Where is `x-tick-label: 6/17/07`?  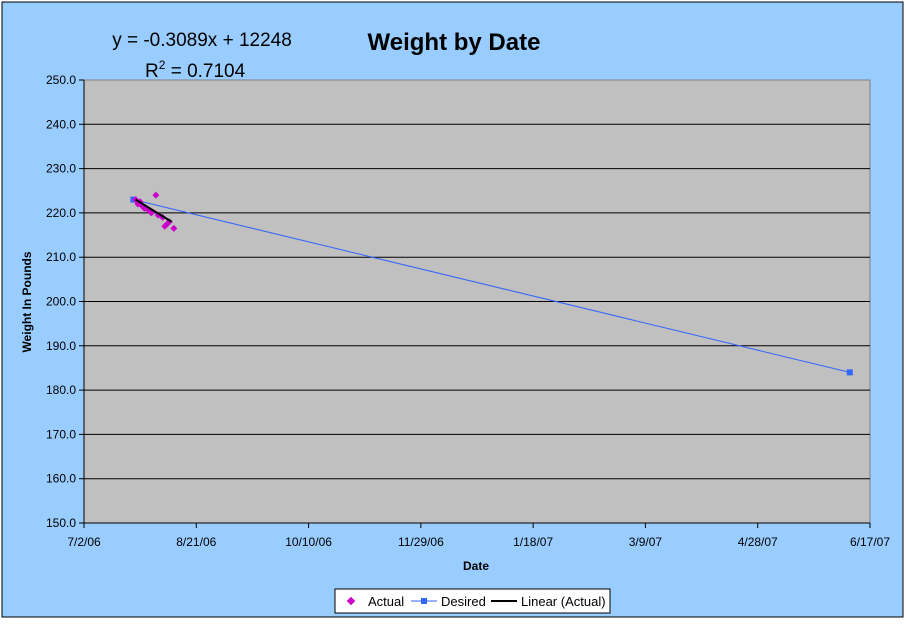
x-tick-label: 6/17/07 is located at coordinates (870, 542).